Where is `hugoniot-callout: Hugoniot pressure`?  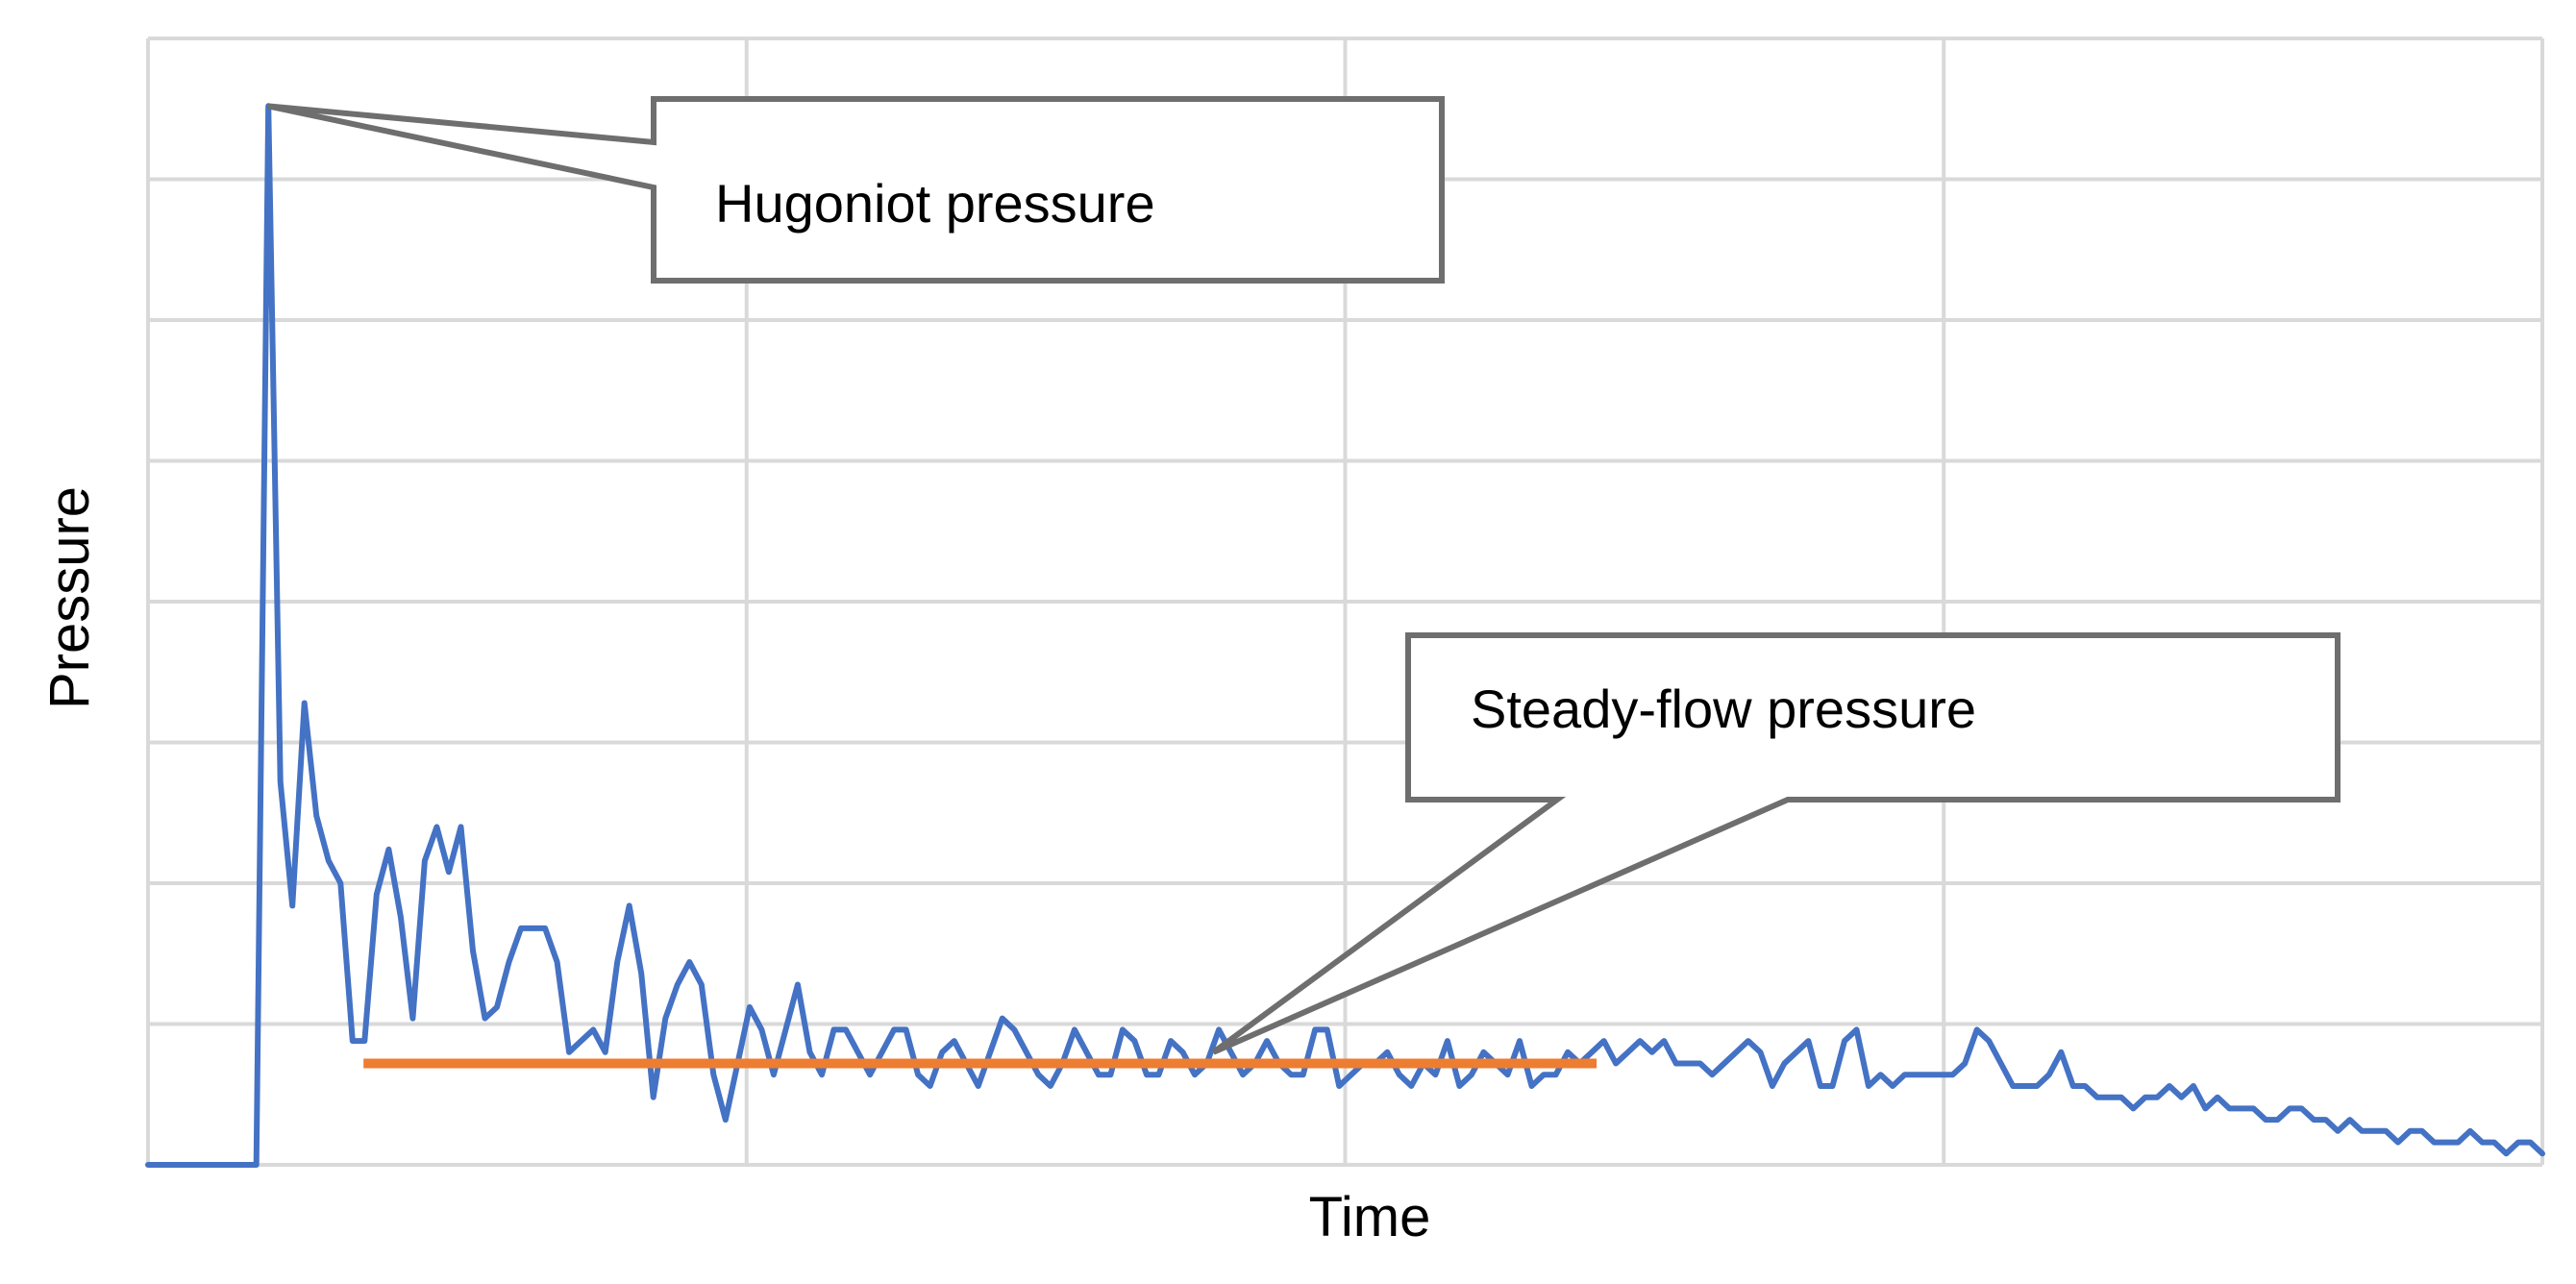
hugoniot-callout: Hugoniot pressure is located at coordinates (856, 190).